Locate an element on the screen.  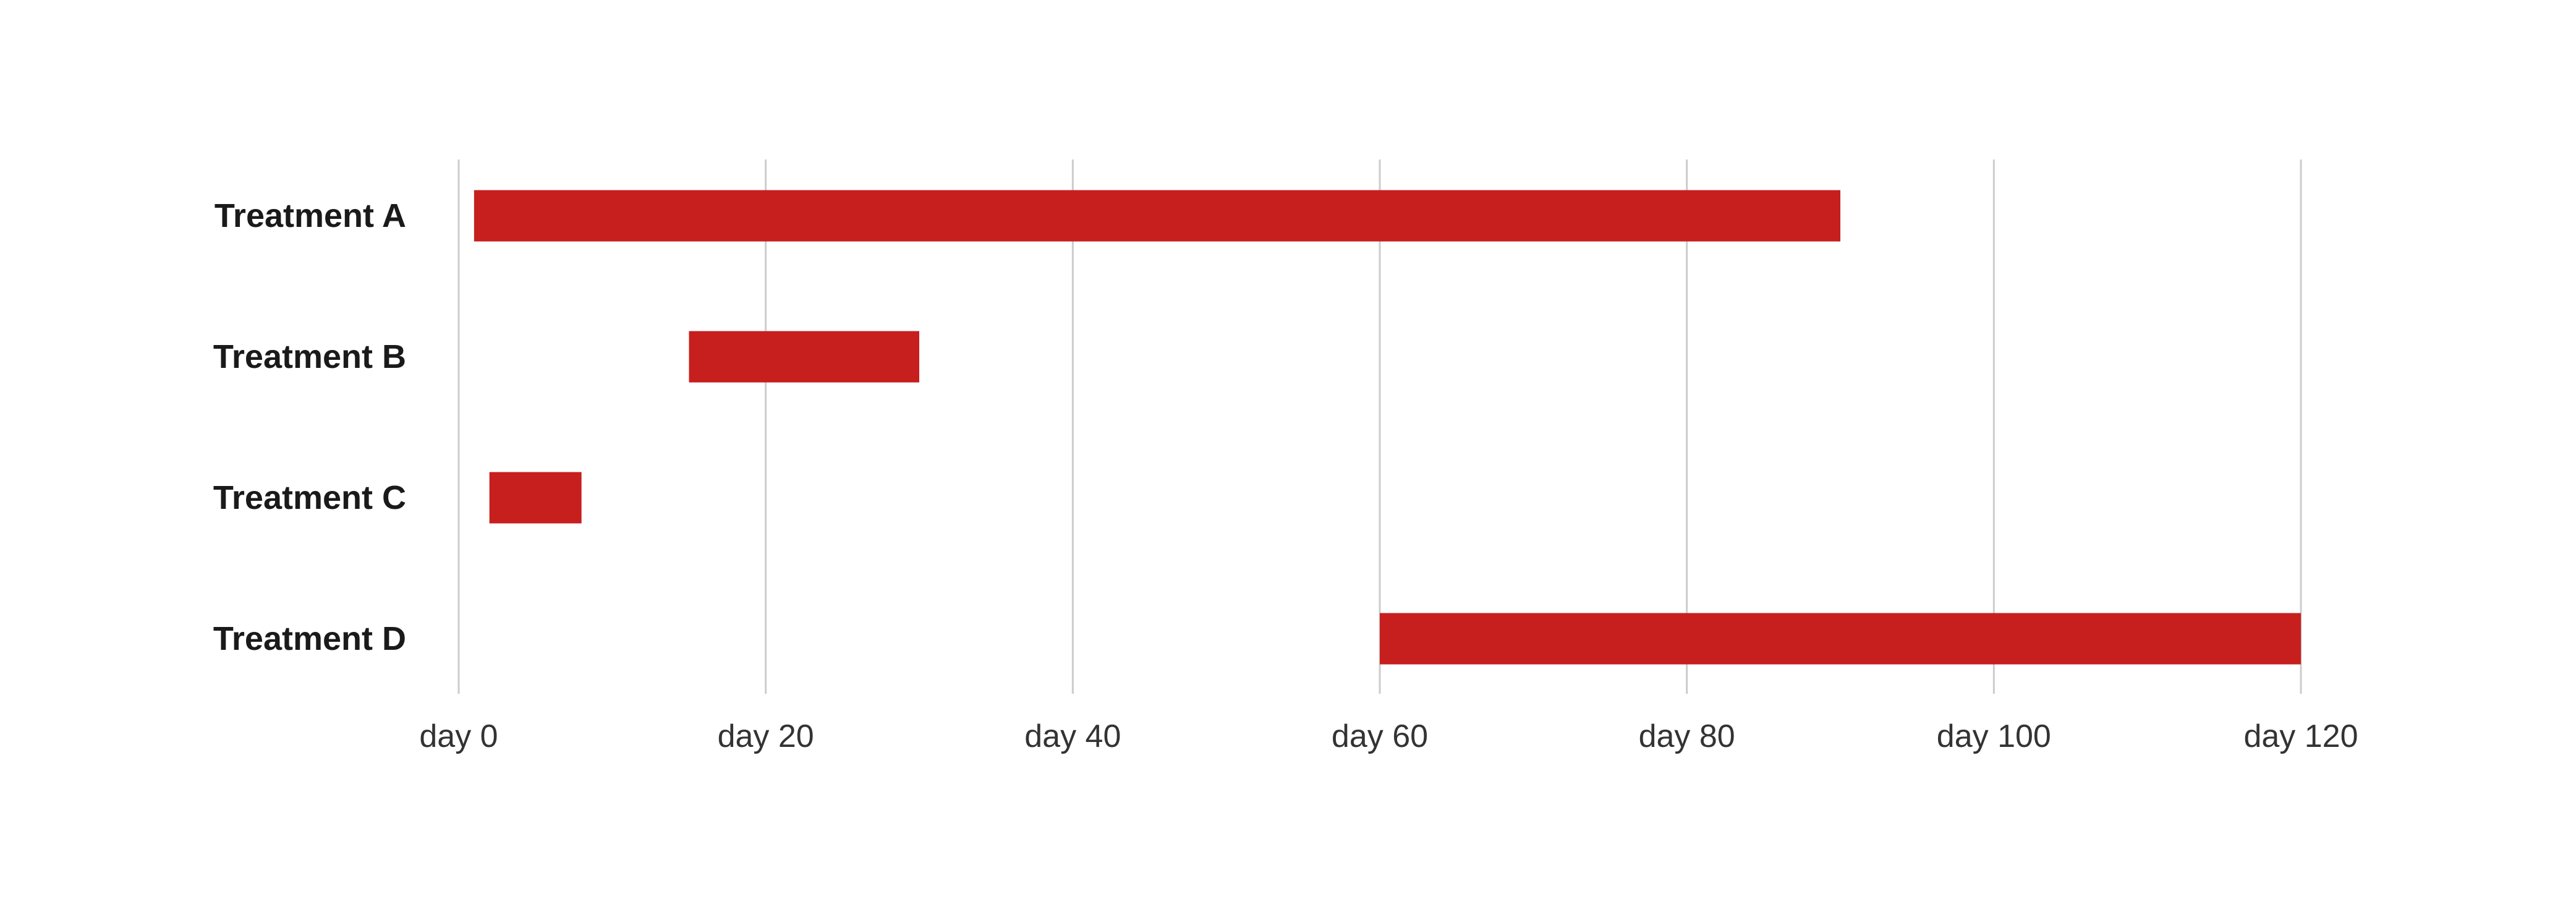
x-tick-label: day 0 is located at coordinates (458, 736).